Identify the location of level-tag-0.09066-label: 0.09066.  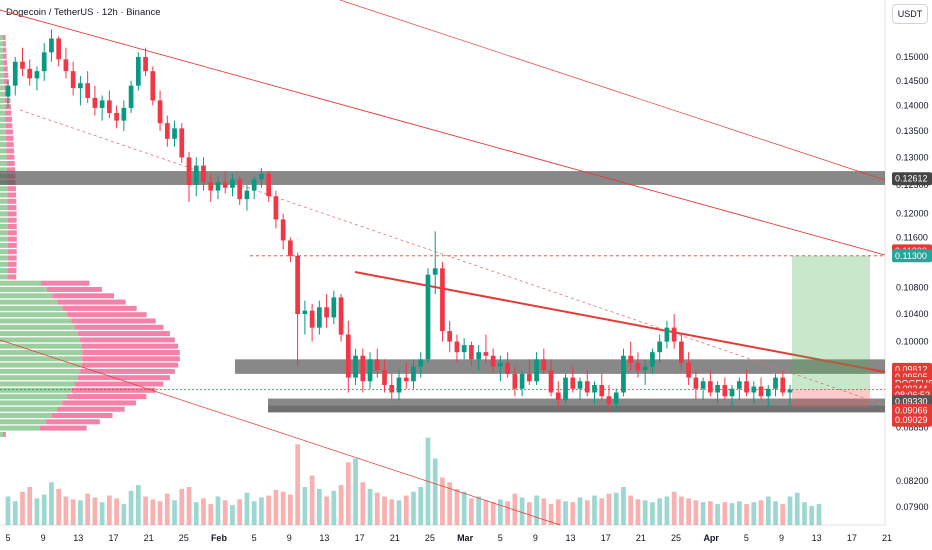
(911, 410).